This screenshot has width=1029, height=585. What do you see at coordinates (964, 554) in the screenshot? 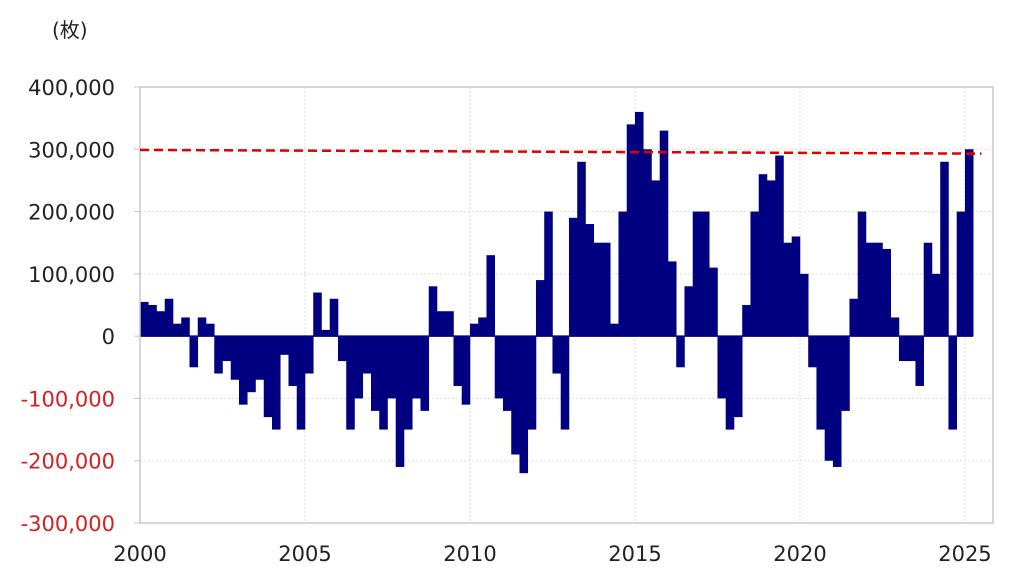
I see `x-tick-label: 2025` at bounding box center [964, 554].